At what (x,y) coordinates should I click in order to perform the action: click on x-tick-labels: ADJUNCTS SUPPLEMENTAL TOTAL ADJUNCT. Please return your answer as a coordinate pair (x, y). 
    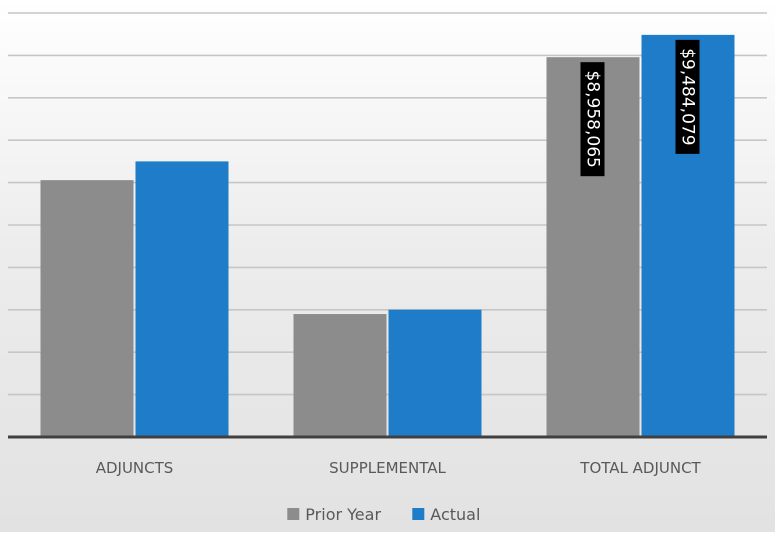
    Looking at the image, I should click on (399, 468).